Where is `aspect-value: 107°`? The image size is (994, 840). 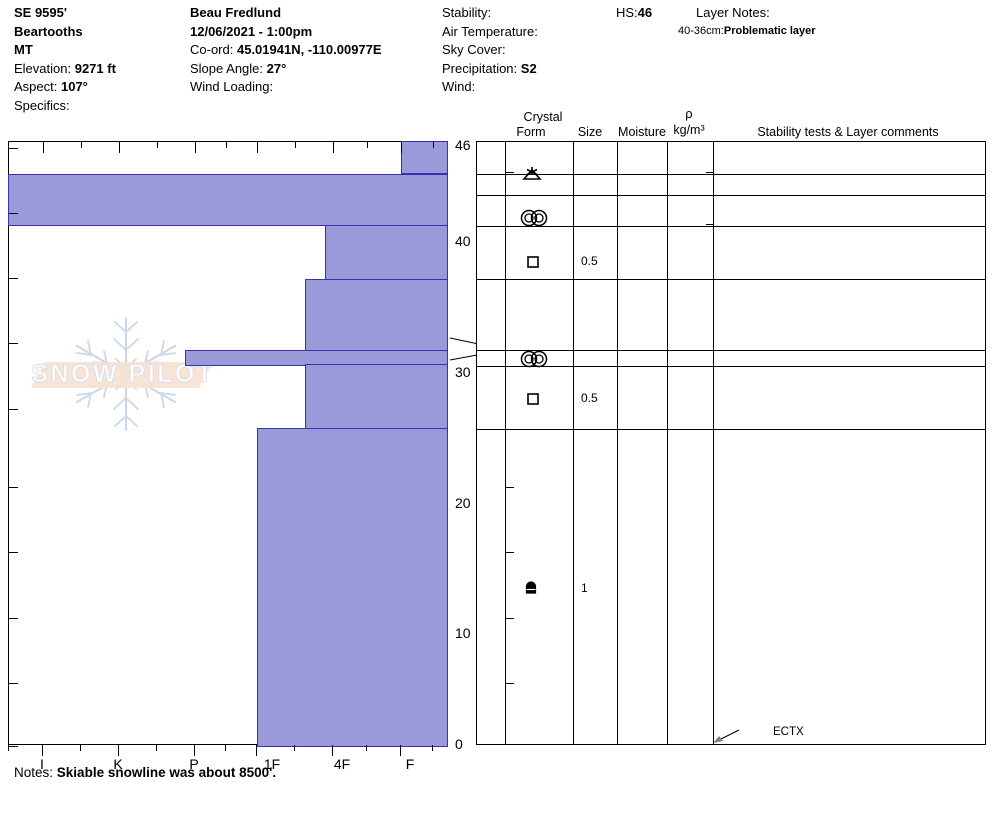
aspect-value: 107° is located at coordinates (74, 86).